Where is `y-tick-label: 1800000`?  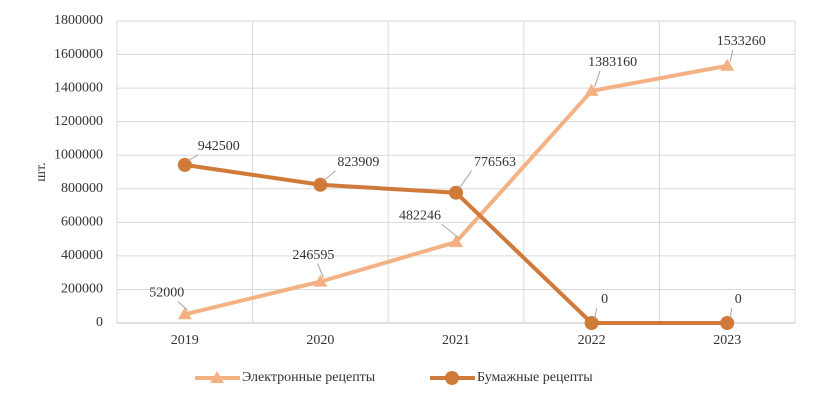 y-tick-label: 1800000 is located at coordinates (78, 20).